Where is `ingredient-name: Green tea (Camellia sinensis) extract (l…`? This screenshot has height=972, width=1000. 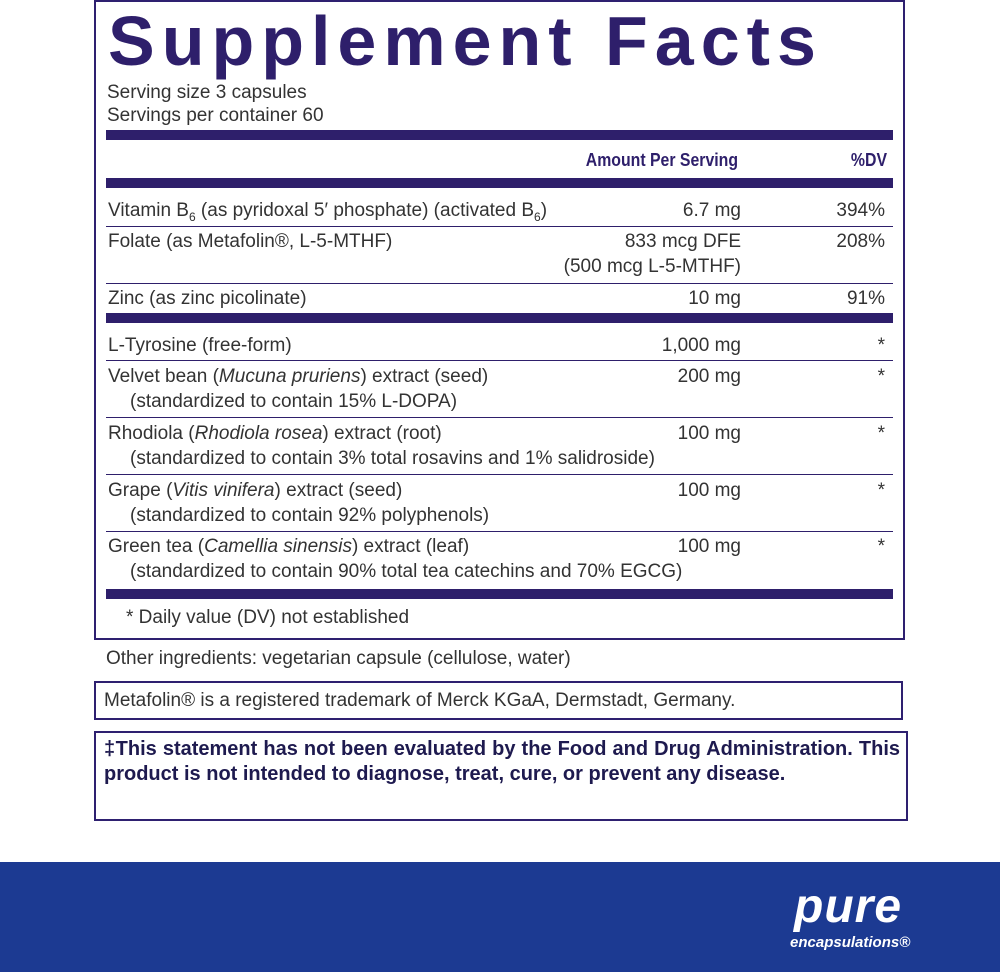 ingredient-name: Green tea (Camellia sinensis) extract (l… is located at coordinates (289, 546).